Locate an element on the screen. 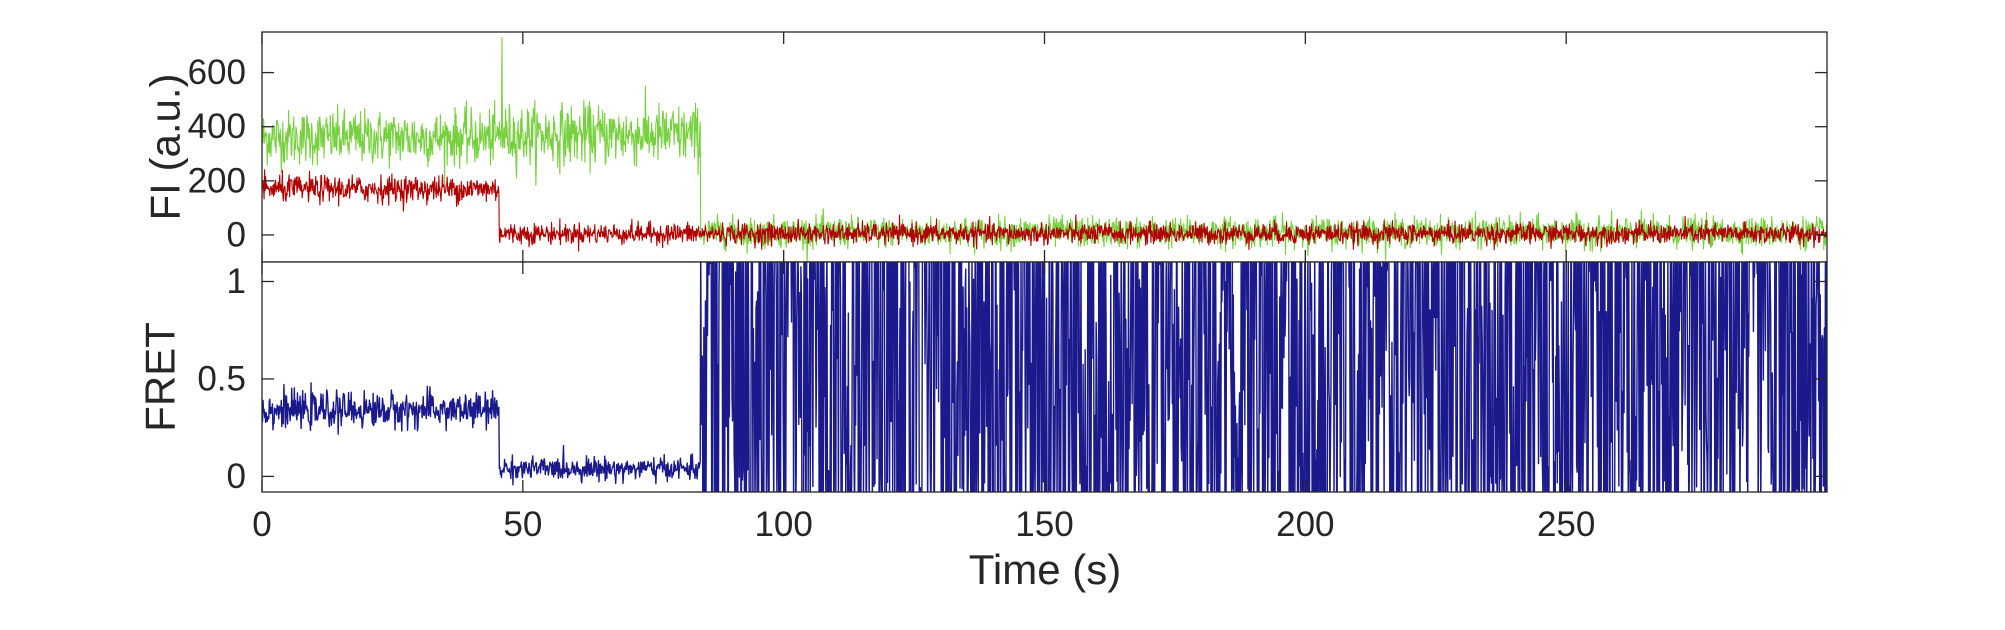 This screenshot has height=630, width=2005. fluorescence-y-tick-label: 0 is located at coordinates (236, 234).